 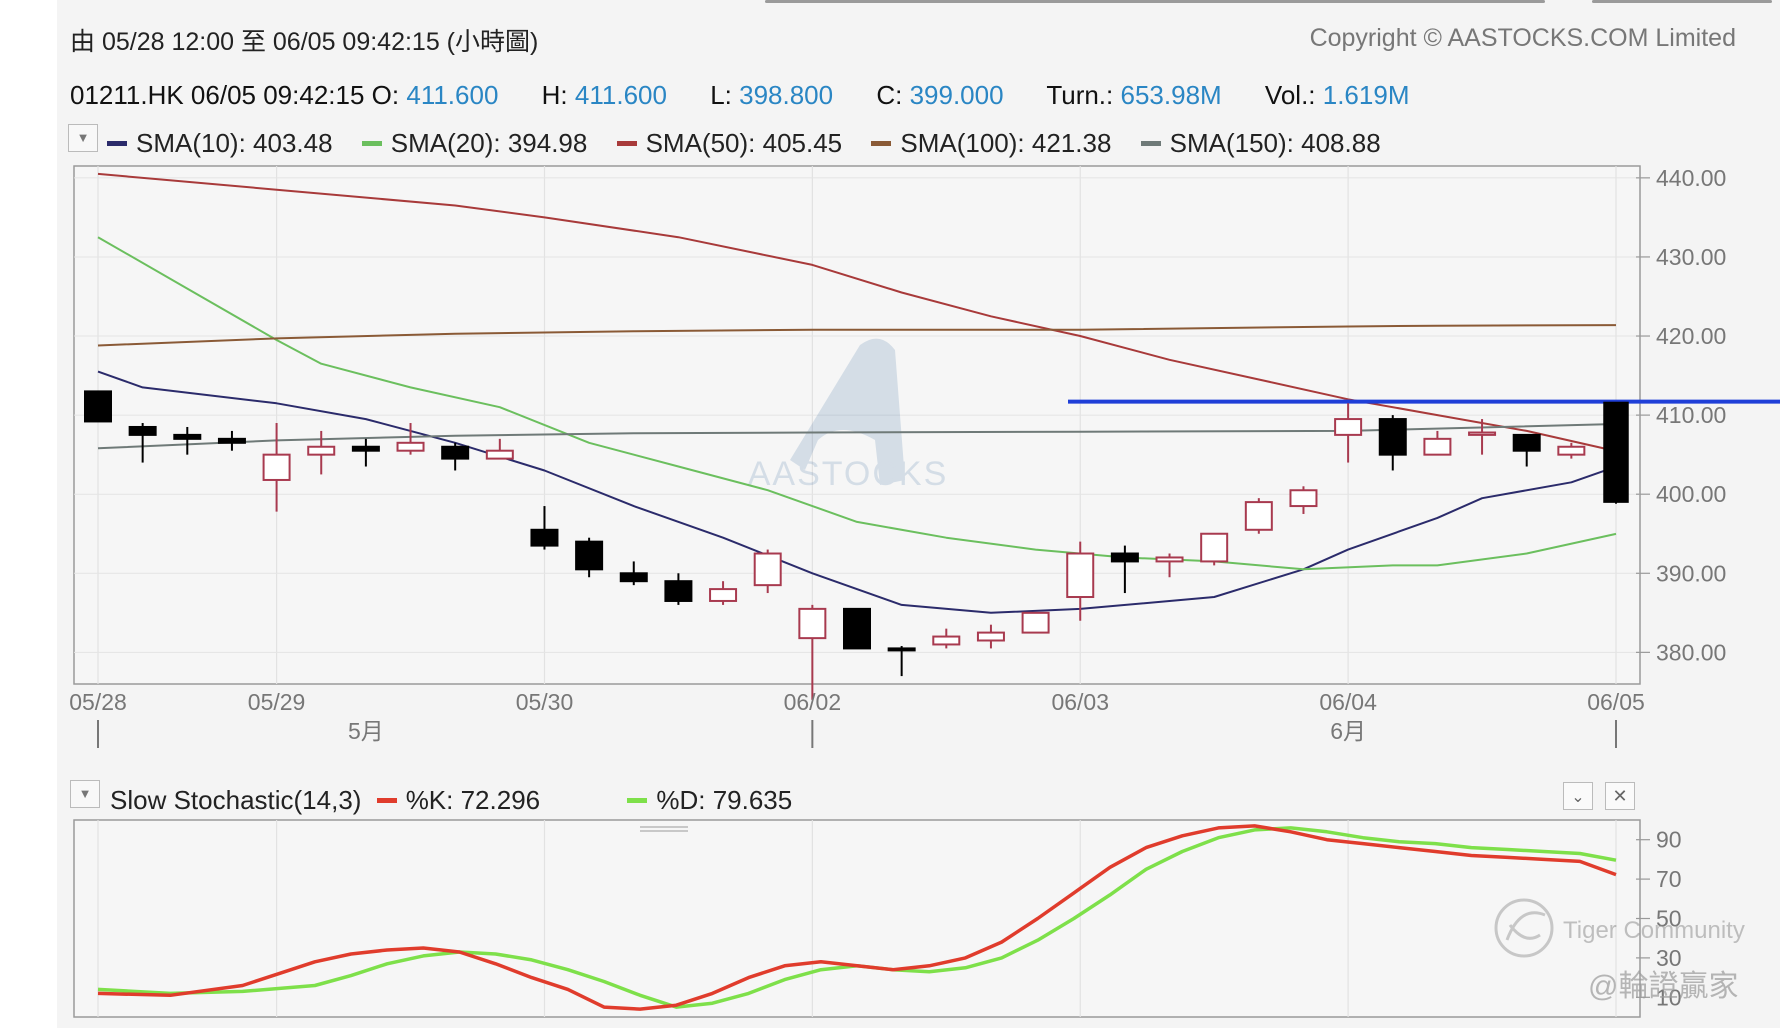 I want to click on legend-sma20: SMA(20): 394.98, so click(x=474, y=143).